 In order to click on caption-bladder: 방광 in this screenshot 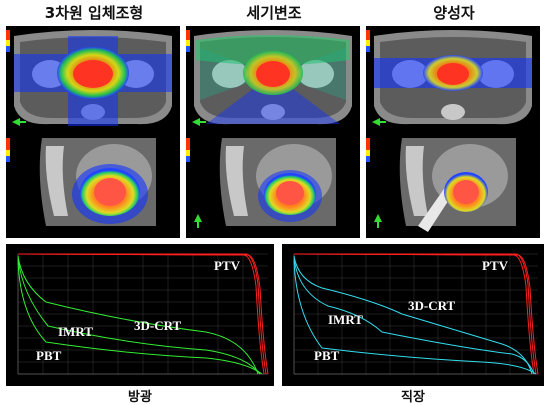, I will do `click(140, 397)`.